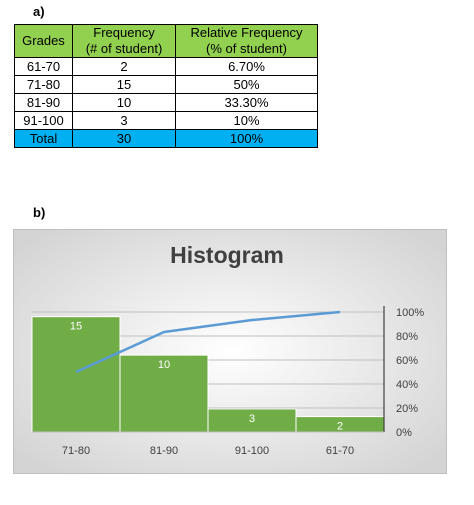 The width and height of the screenshot is (474, 505). Describe the element at coordinates (164, 365) in the screenshot. I see `bar-data-label: 10` at that location.